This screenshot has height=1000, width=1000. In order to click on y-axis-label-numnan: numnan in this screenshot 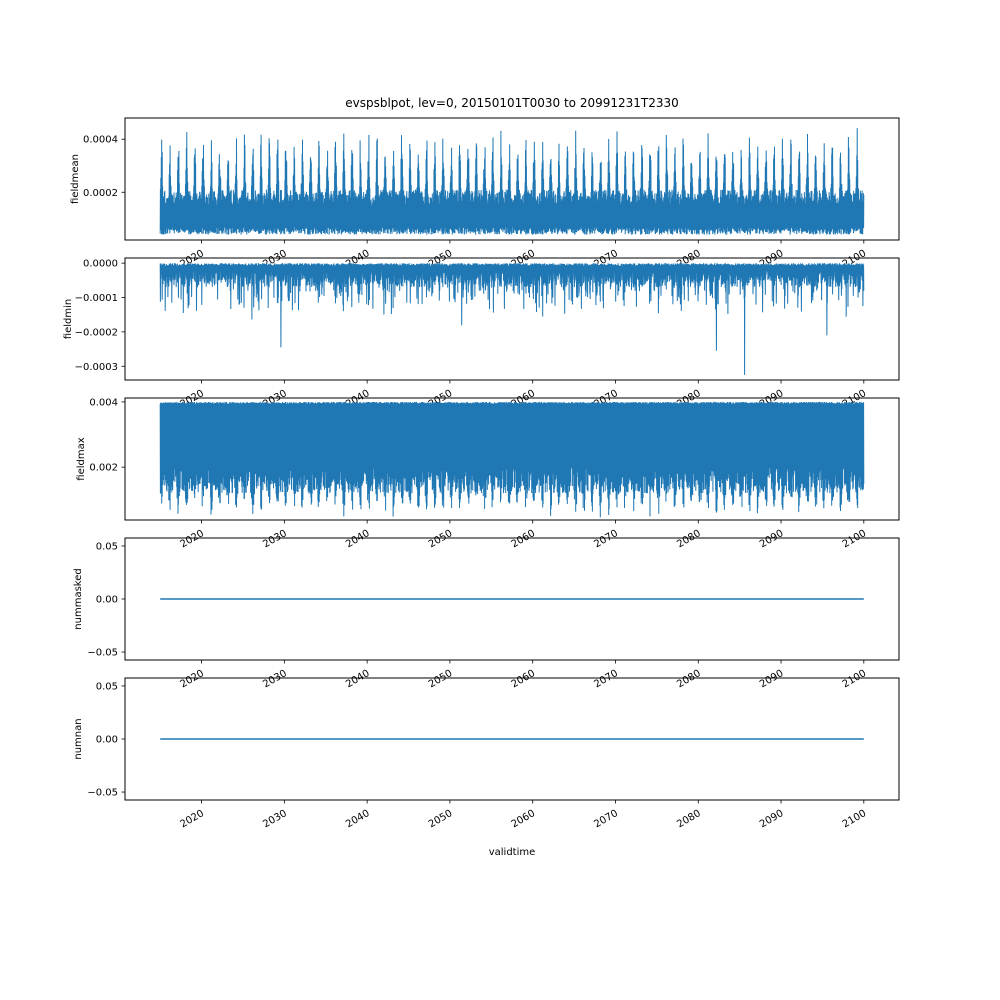, I will do `click(78, 738)`.